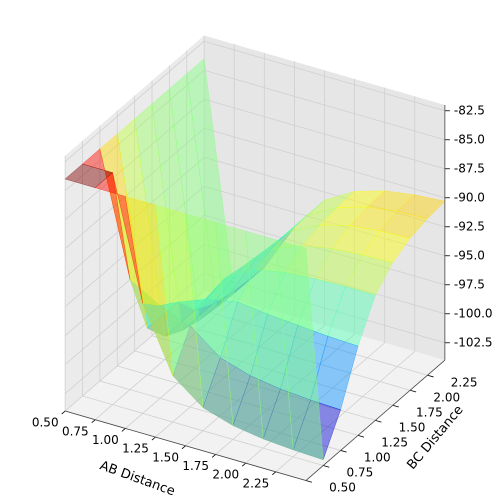 This screenshot has height=496, width=500. What do you see at coordinates (446, 397) in the screenshot?
I see `y-tick-label: 2.00` at bounding box center [446, 397].